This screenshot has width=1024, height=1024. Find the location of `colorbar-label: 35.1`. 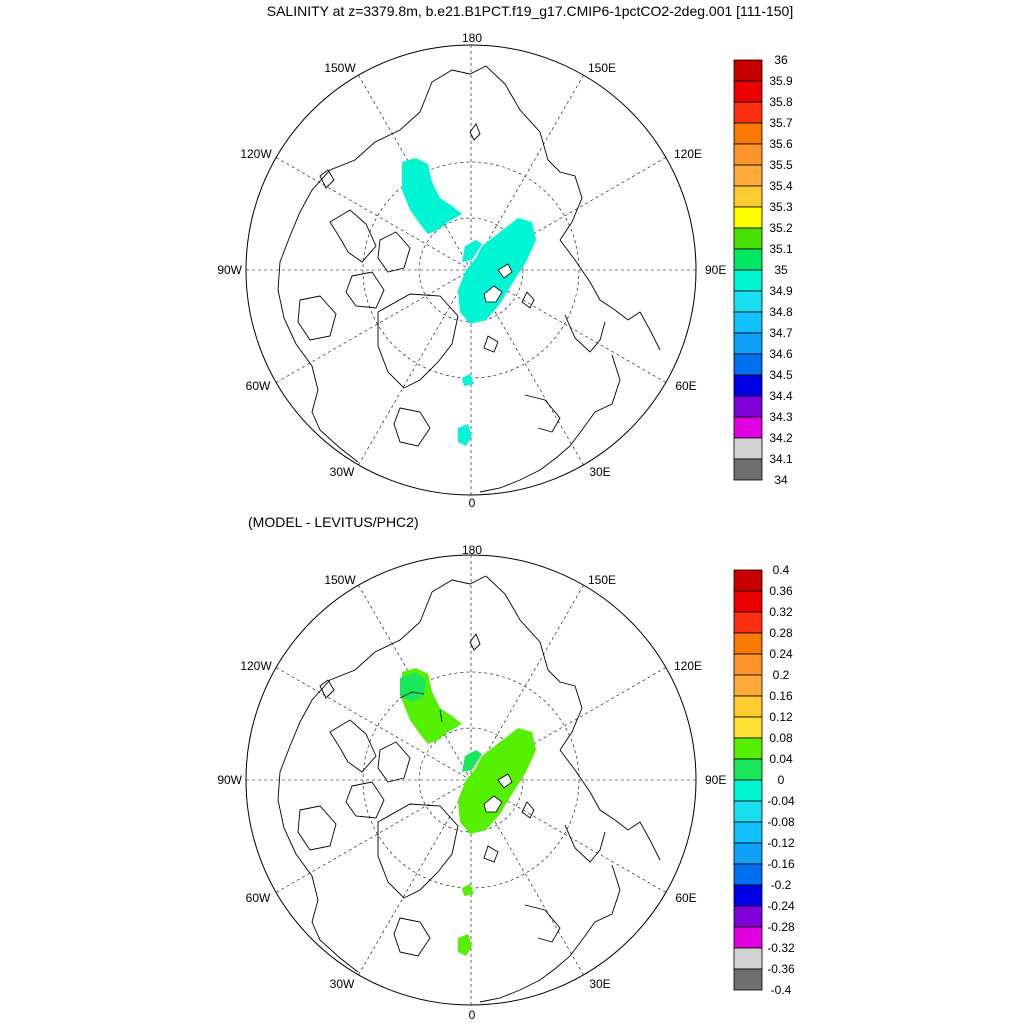

colorbar-label: 35.1 is located at coordinates (781, 249).